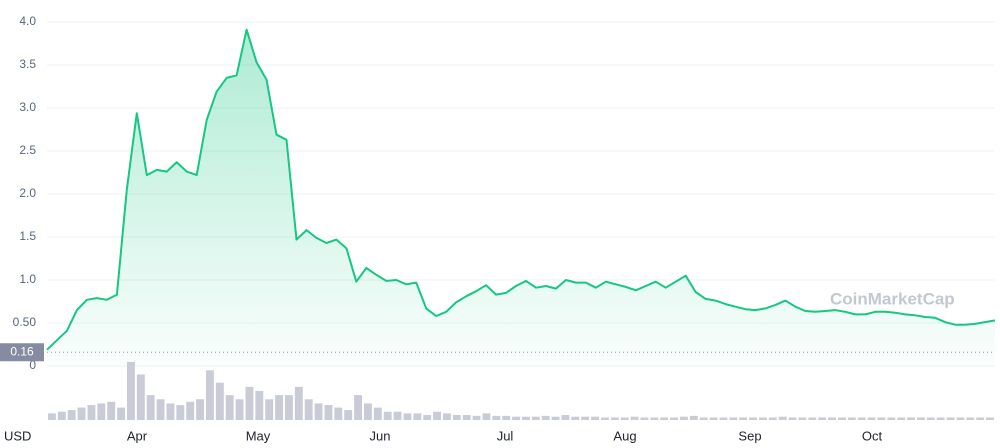 This screenshot has height=448, width=1000. What do you see at coordinates (521, 391) in the screenshot?
I see `volume` at bounding box center [521, 391].